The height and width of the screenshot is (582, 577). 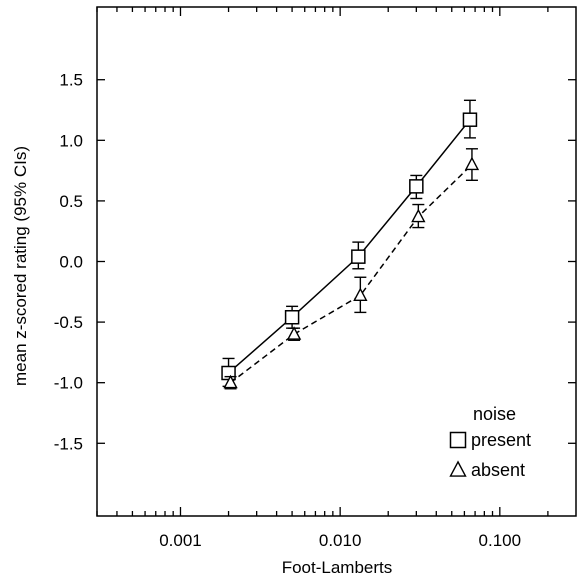 What do you see at coordinates (68, 383) in the screenshot?
I see `y-tick-label: -1.0` at bounding box center [68, 383].